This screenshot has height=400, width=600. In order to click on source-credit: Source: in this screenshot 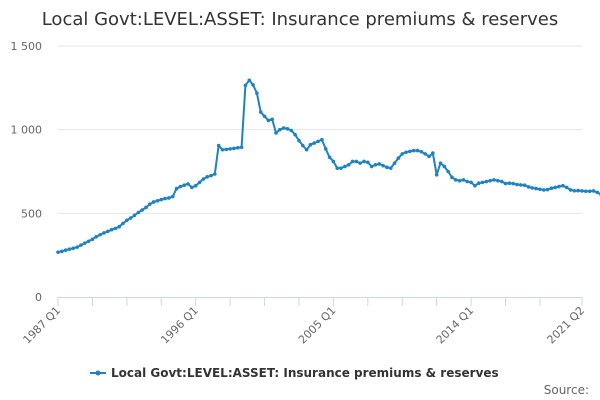, I will do `click(566, 390)`.